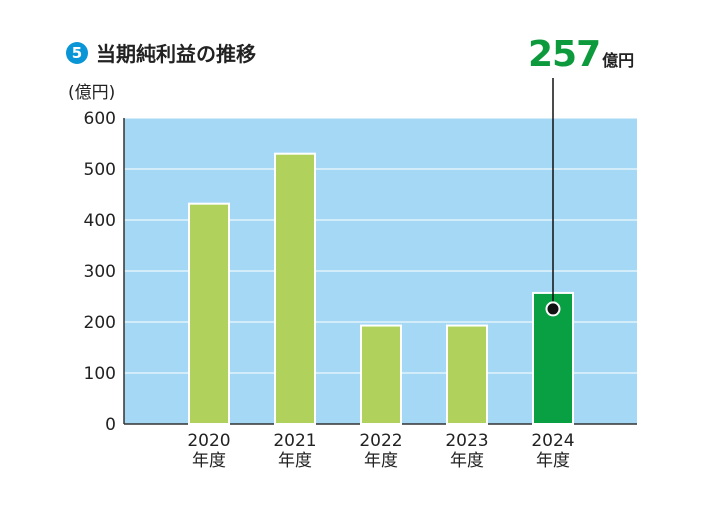 The image size is (709, 511). I want to click on y-axis-unit-label: (億円), so click(92, 93).